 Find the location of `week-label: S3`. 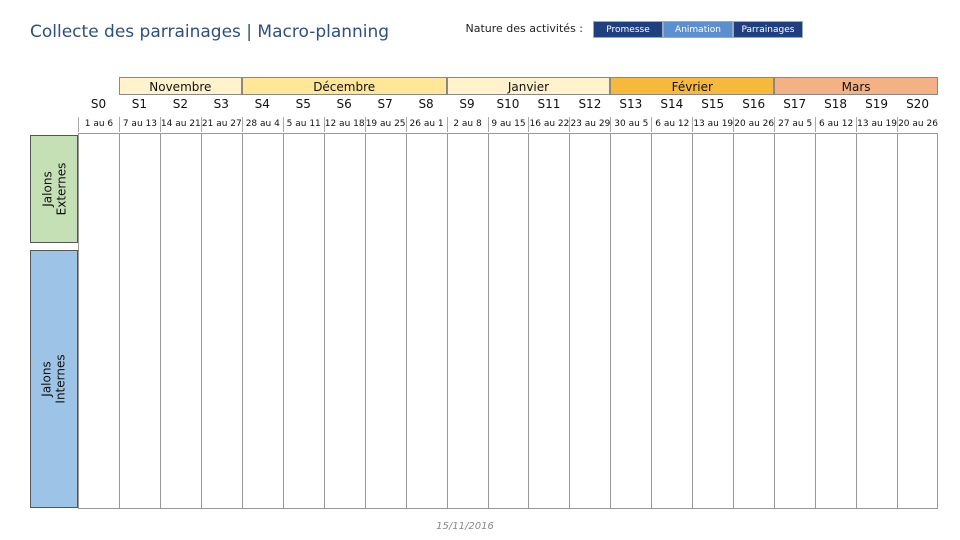

week-label: S3 is located at coordinates (221, 104).